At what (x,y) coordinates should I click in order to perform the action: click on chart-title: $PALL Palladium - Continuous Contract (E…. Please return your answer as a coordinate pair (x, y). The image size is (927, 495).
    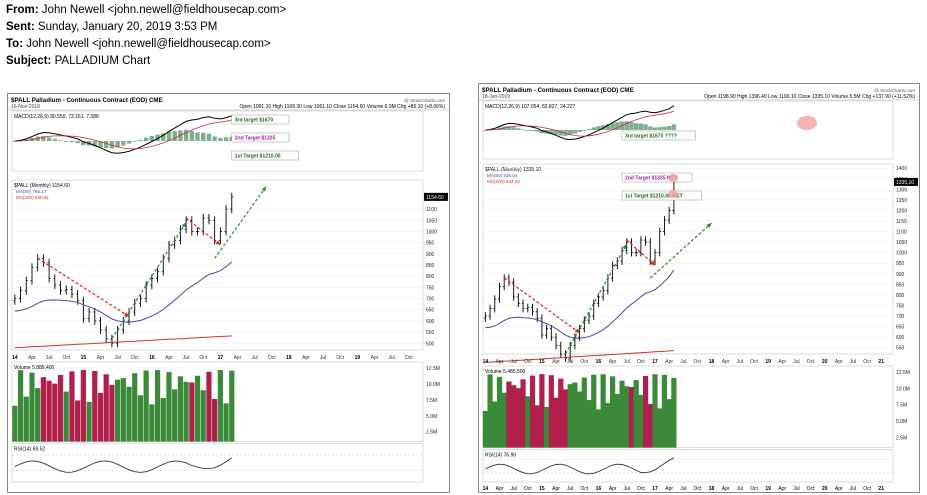
    Looking at the image, I should click on (558, 90).